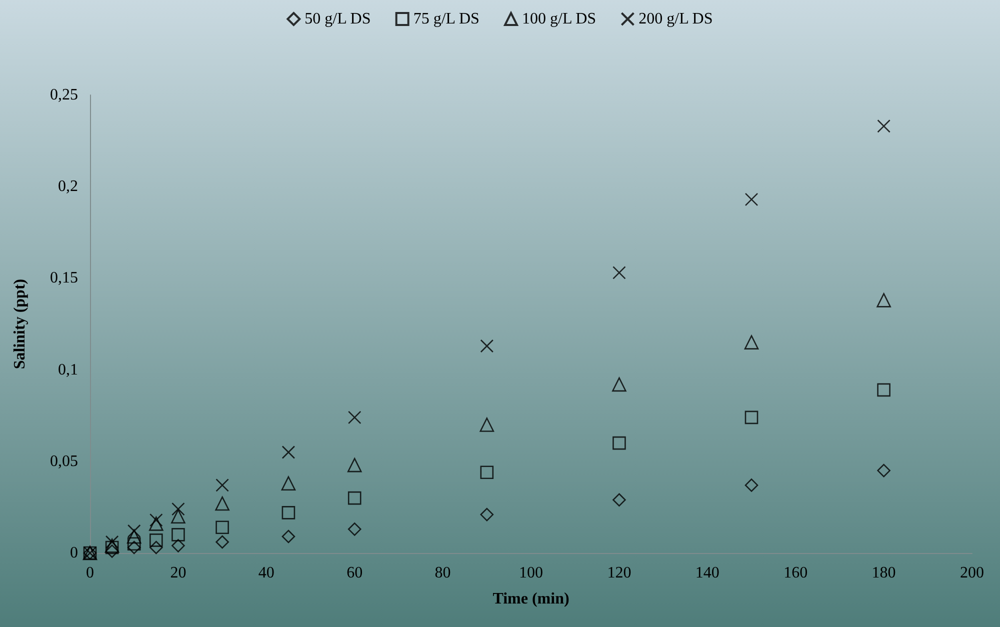  Describe the element at coordinates (64, 461) in the screenshot. I see `y-tick-label: 0,05` at that location.